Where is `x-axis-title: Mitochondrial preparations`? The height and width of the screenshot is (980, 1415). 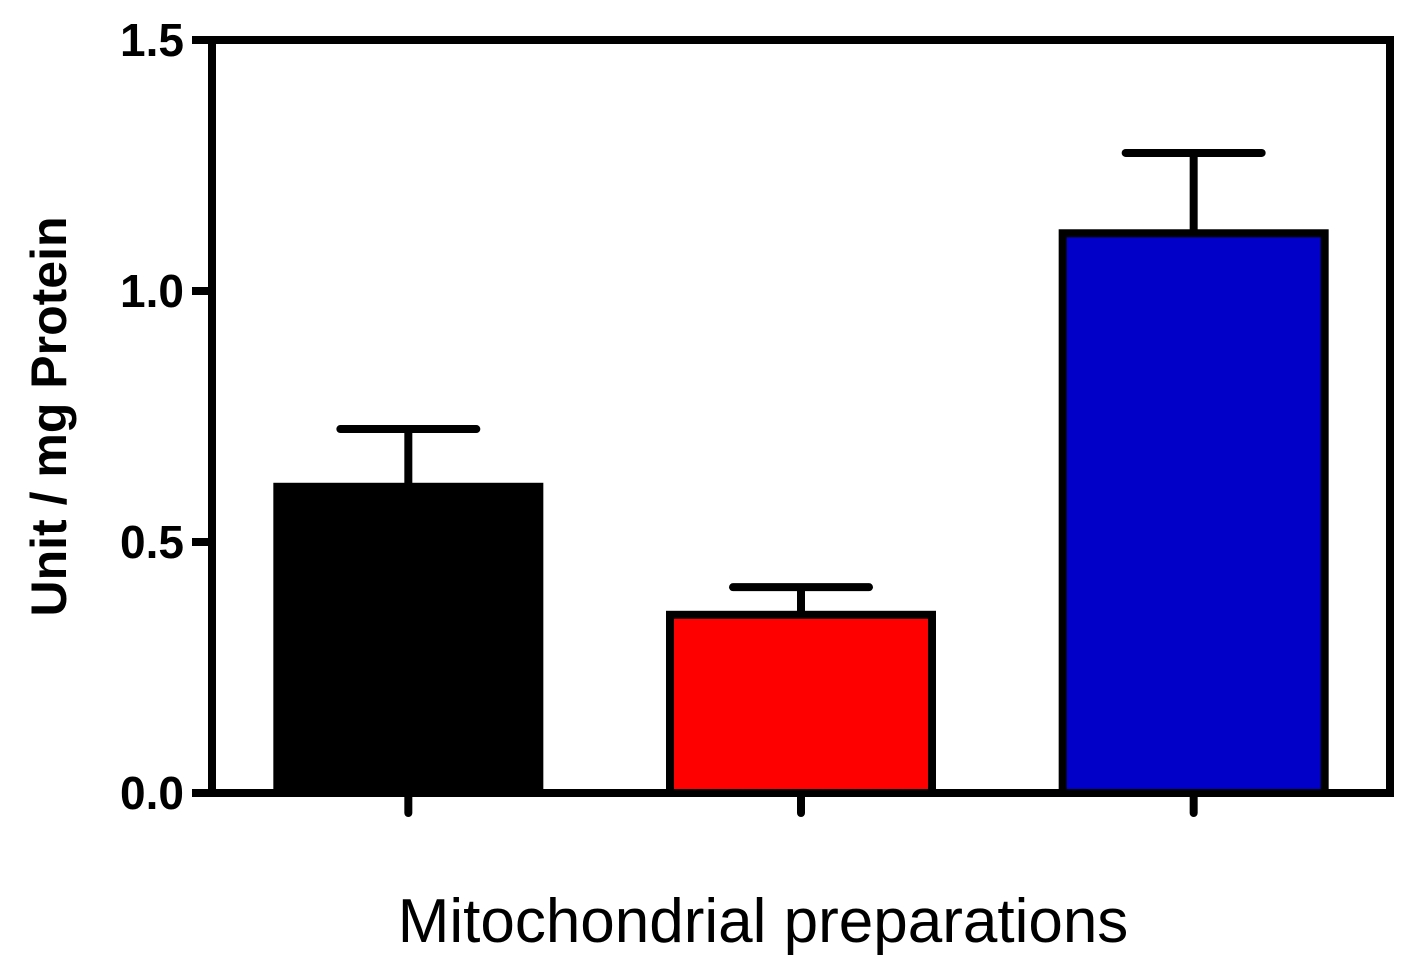
x-axis-title: Mitochondrial preparations is located at coordinates (763, 921).